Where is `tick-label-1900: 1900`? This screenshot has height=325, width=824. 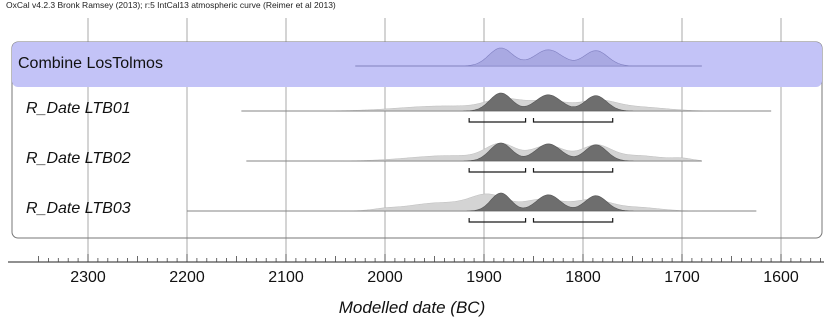
tick-label-1900: 1900 is located at coordinates (484, 277).